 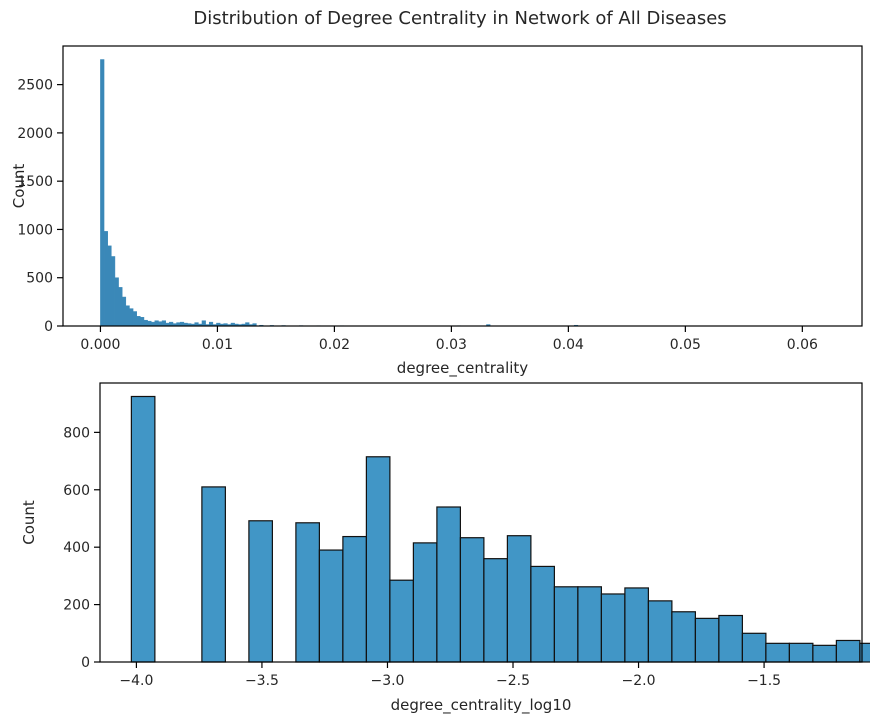 I want to click on x-tick-label: 0.02, so click(x=334, y=345).